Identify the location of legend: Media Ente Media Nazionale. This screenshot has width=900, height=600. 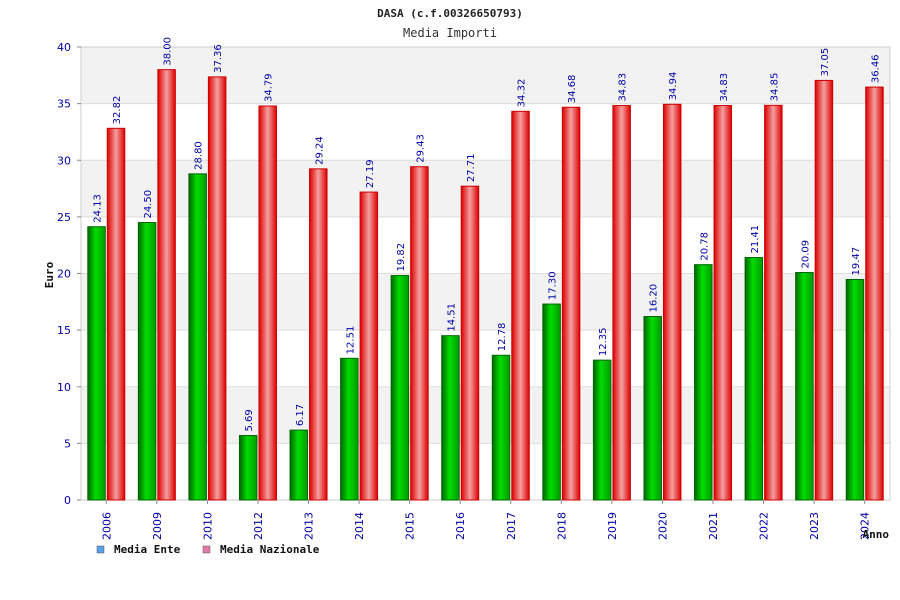
(208, 549).